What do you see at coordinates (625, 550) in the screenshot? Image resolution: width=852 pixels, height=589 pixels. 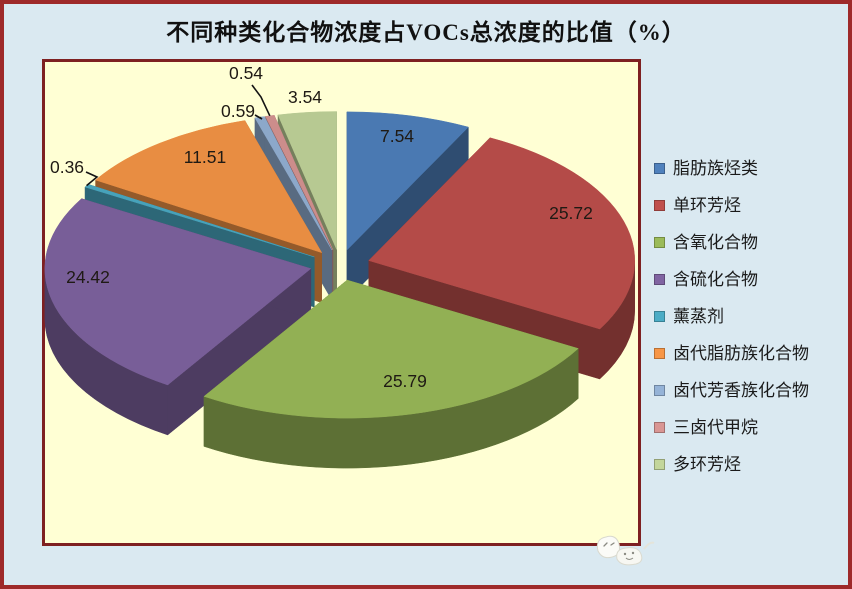 I see `watermark-clouds` at bounding box center [625, 550].